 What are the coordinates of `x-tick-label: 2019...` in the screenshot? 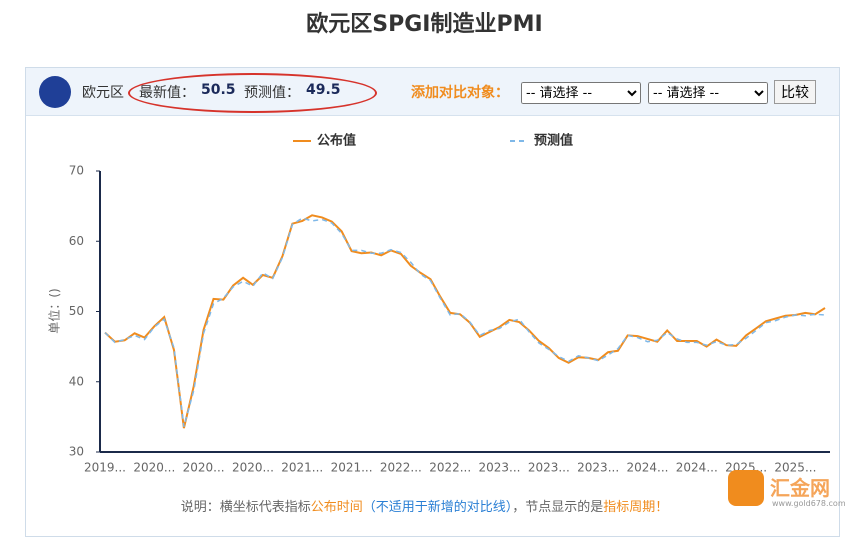 It's located at (105, 468).